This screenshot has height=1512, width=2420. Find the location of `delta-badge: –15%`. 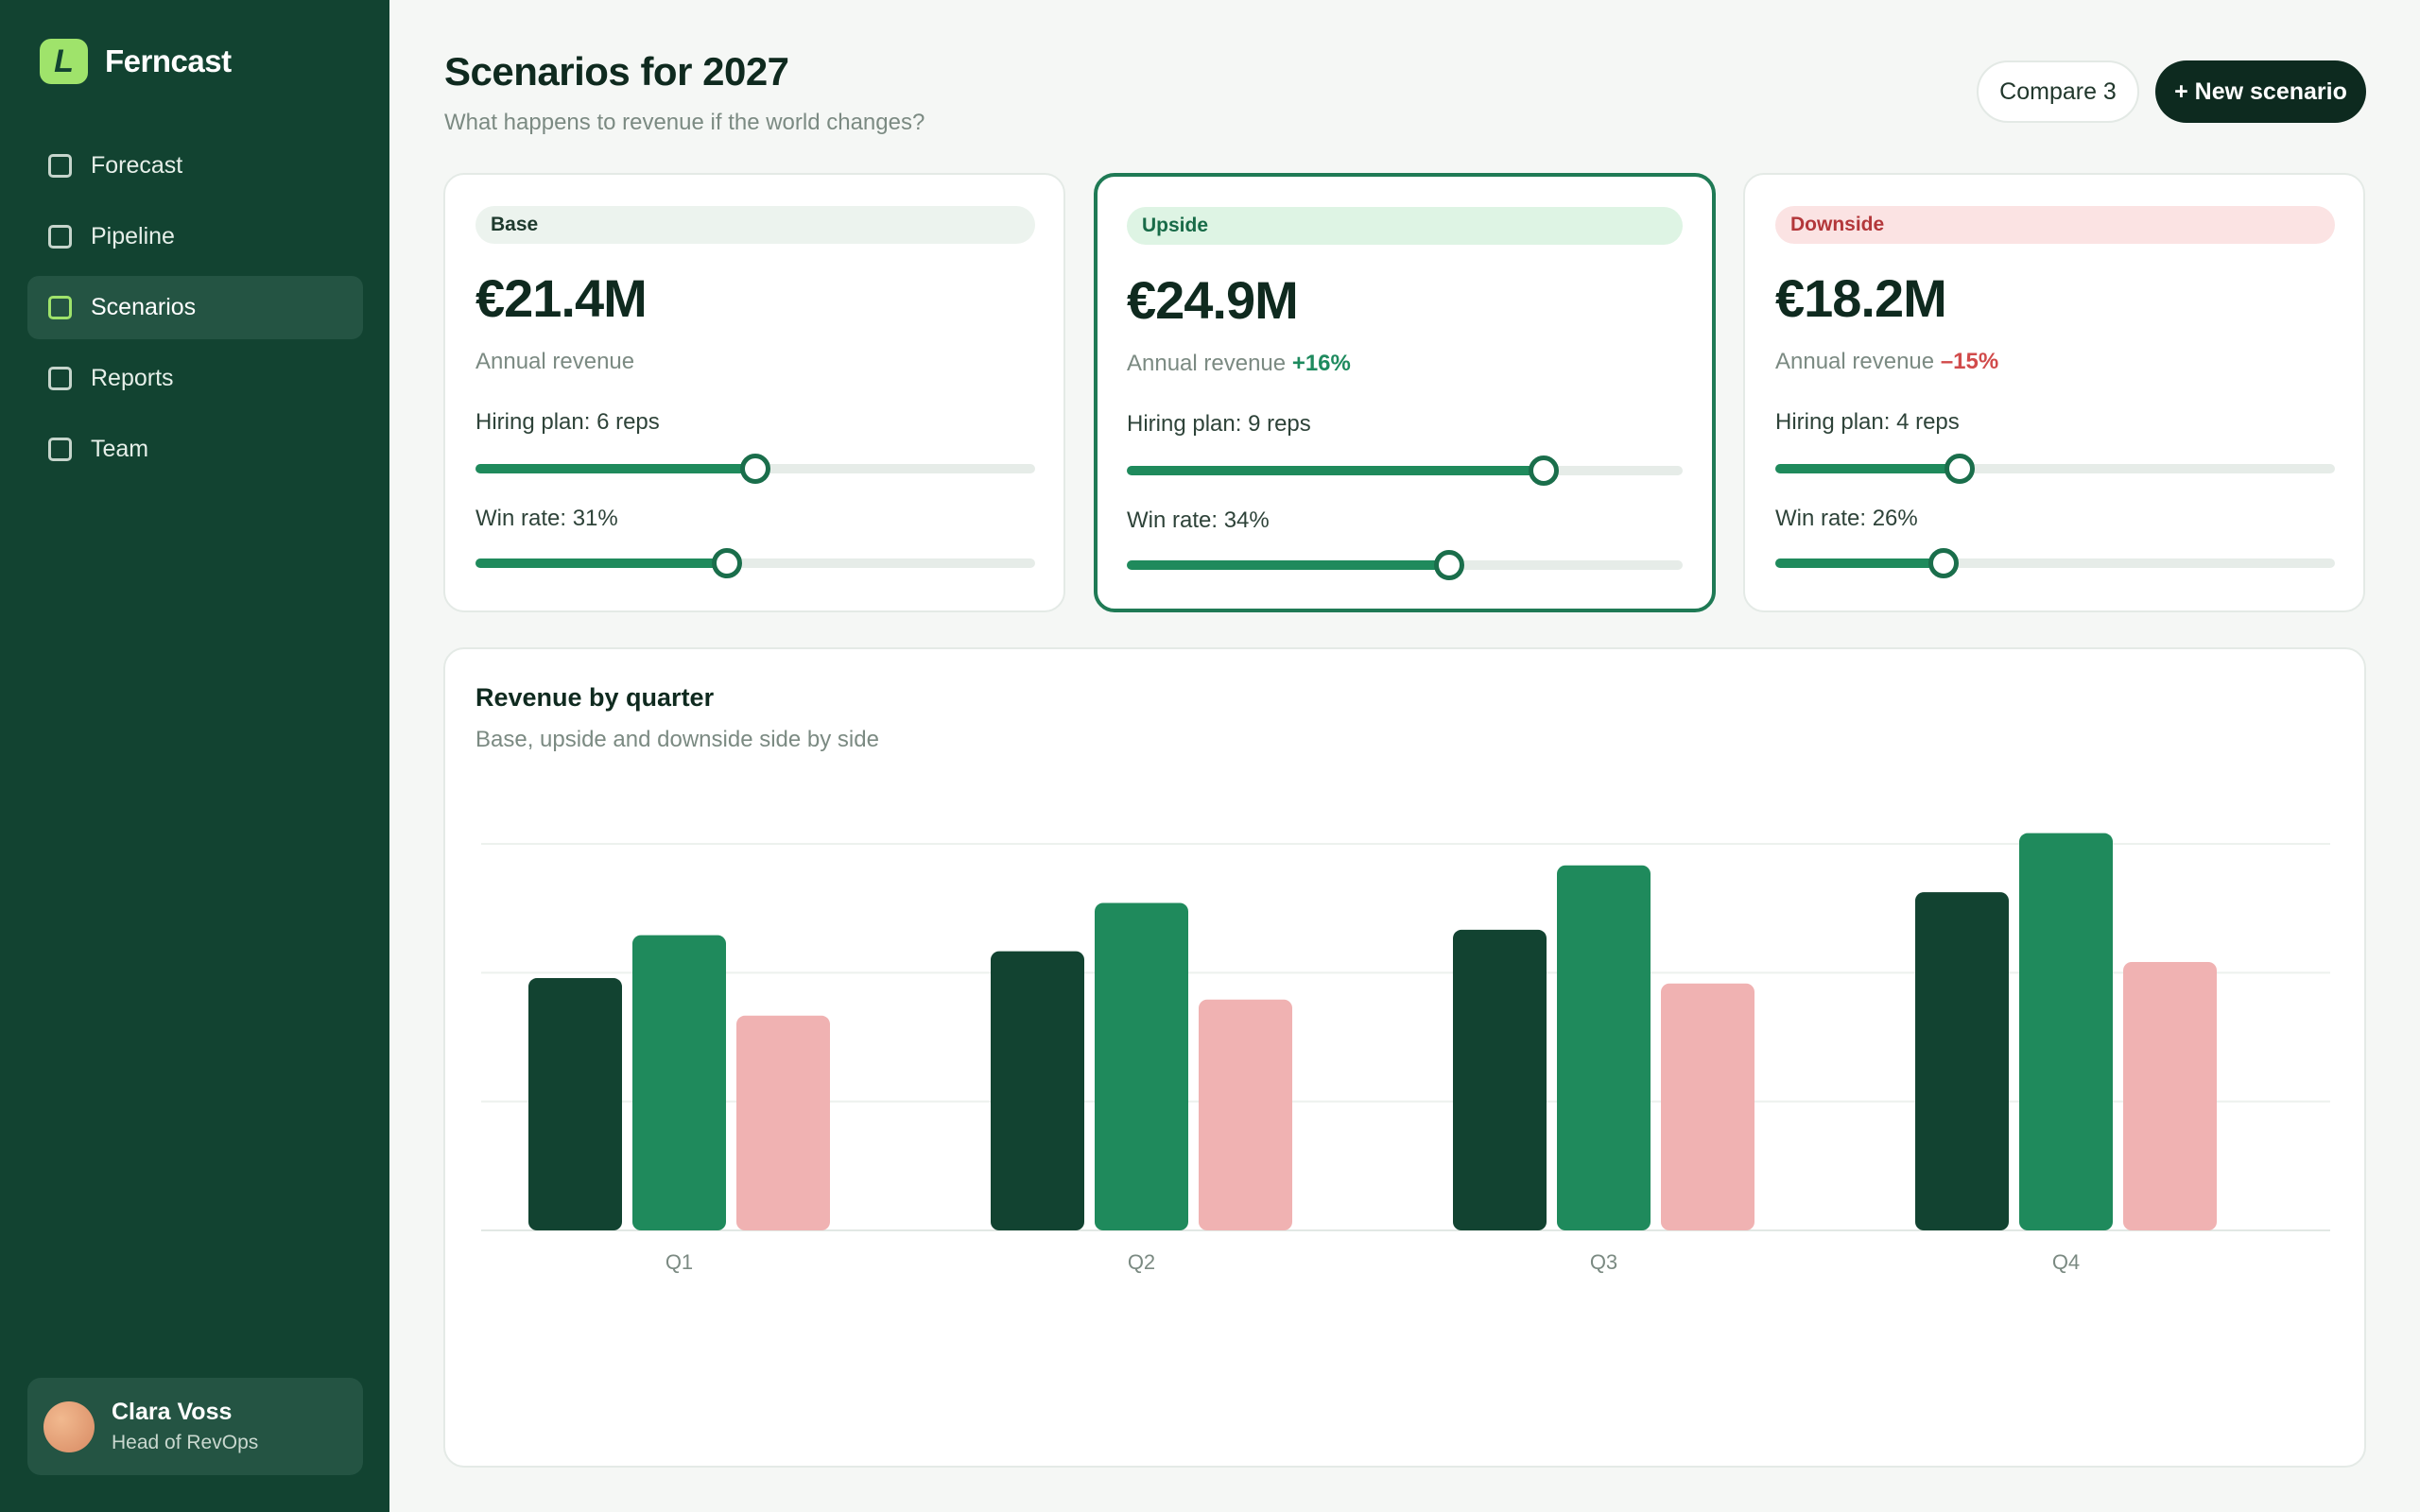

delta-badge: –15% is located at coordinates (1970, 361).